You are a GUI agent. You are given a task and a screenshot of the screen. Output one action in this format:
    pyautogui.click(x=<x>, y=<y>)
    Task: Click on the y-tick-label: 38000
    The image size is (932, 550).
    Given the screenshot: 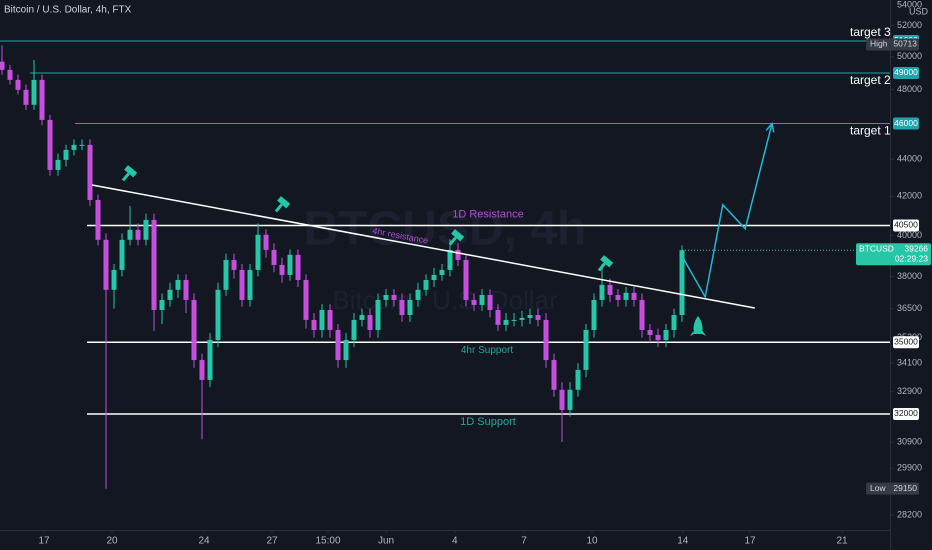 What is the action you would take?
    pyautogui.click(x=909, y=276)
    